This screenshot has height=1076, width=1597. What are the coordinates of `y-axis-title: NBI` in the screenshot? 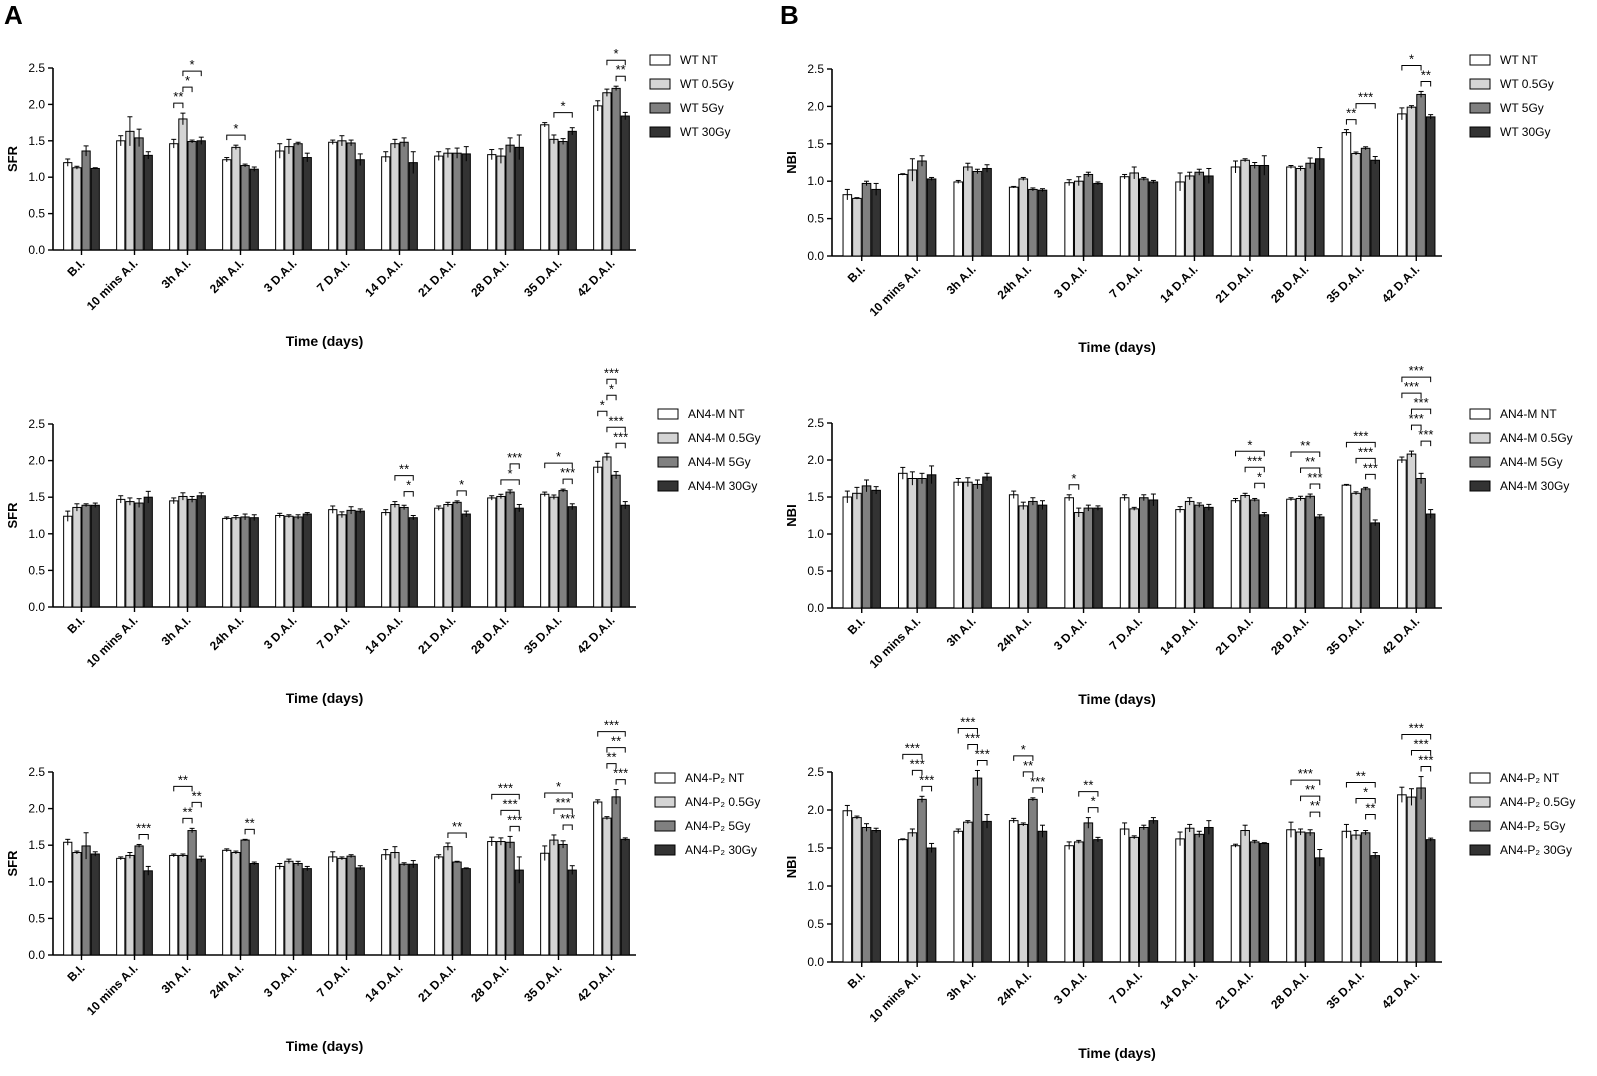 It's located at (791, 162).